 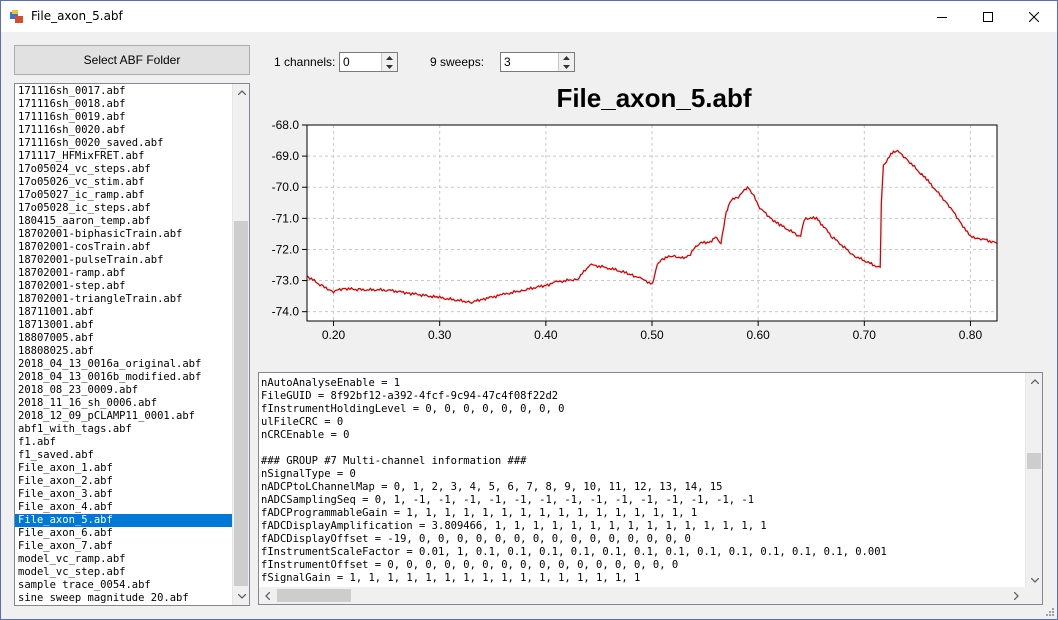 What do you see at coordinates (72, 572) in the screenshot?
I see `file-list-item: model_vc_step.abf` at bounding box center [72, 572].